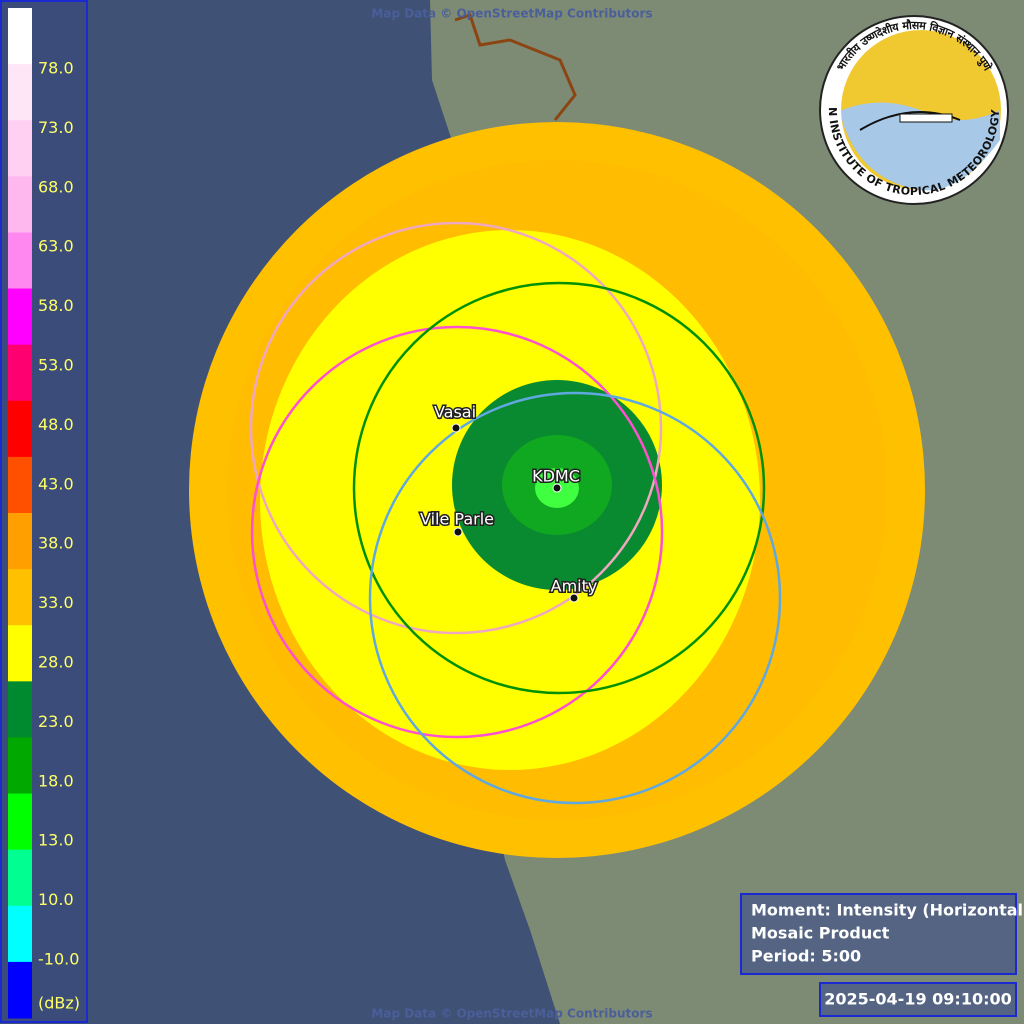 The image size is (1024, 1024). Describe the element at coordinates (56, 186) in the screenshot. I see `legend-label: 68.0` at that location.